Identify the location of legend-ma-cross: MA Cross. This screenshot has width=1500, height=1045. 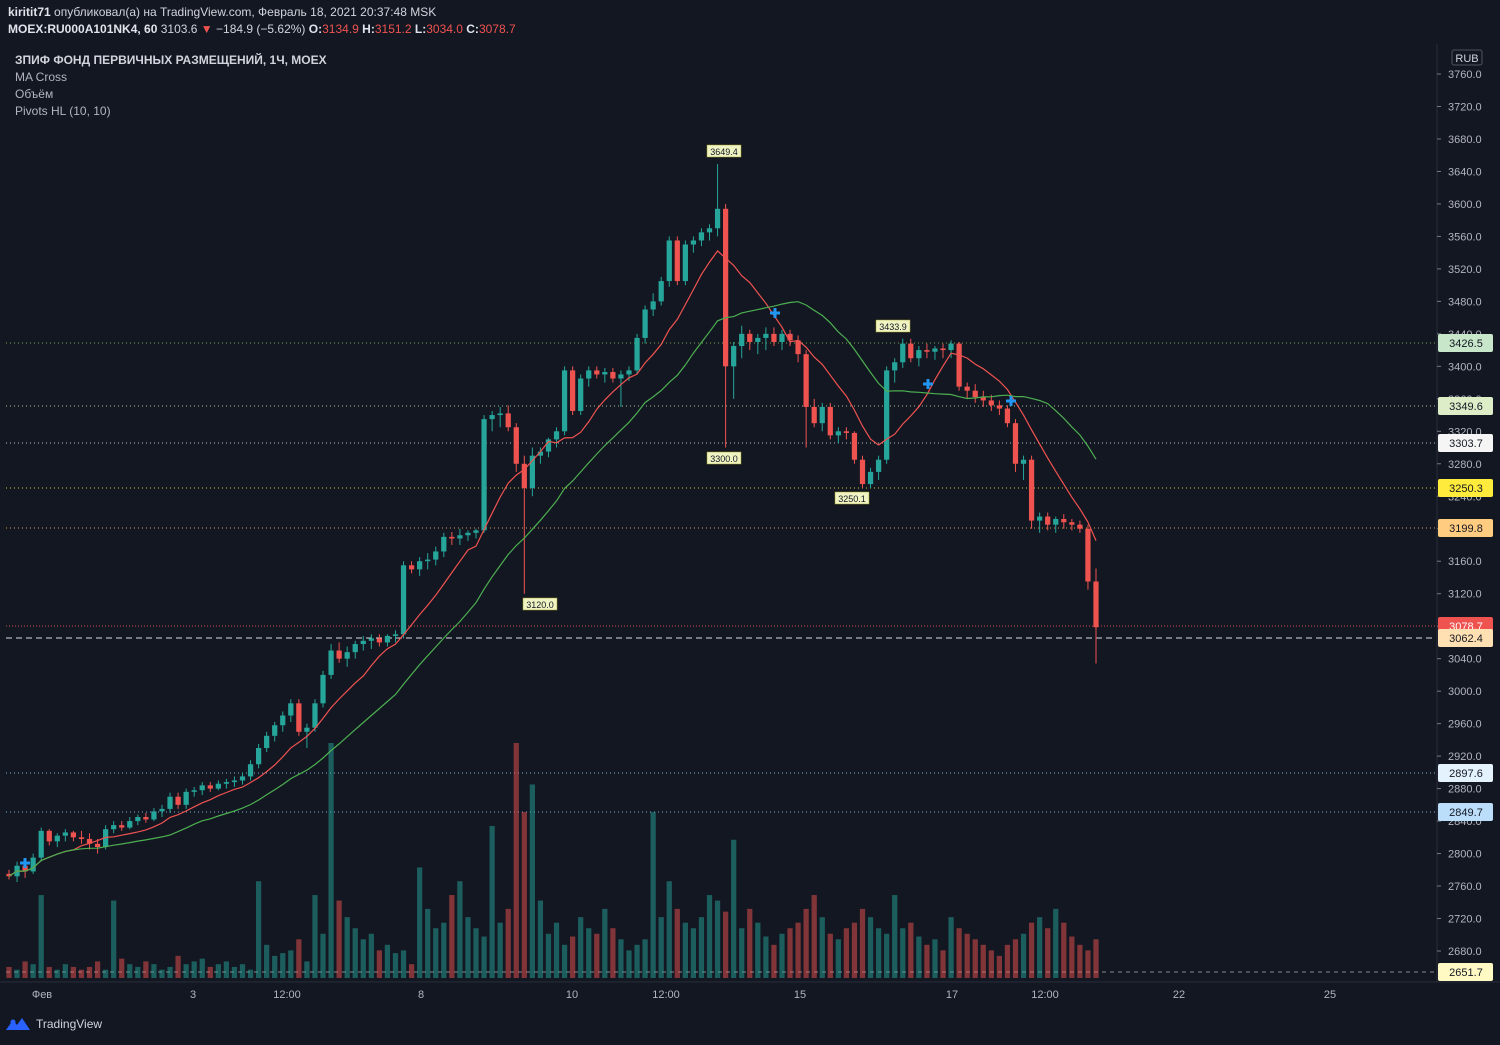
(41, 77).